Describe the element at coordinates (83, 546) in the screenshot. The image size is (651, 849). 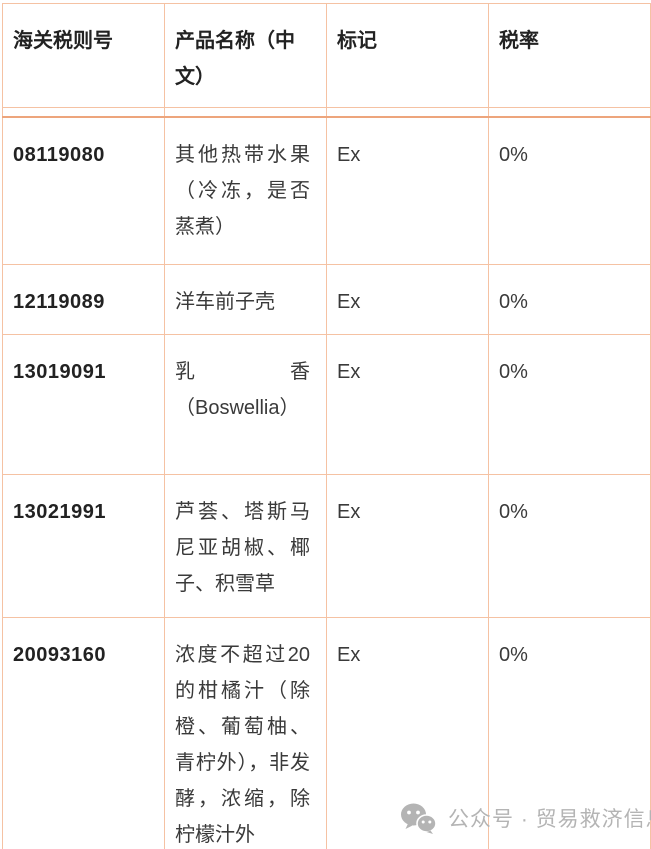
I see `cell-hs-code: 13021991` at that location.